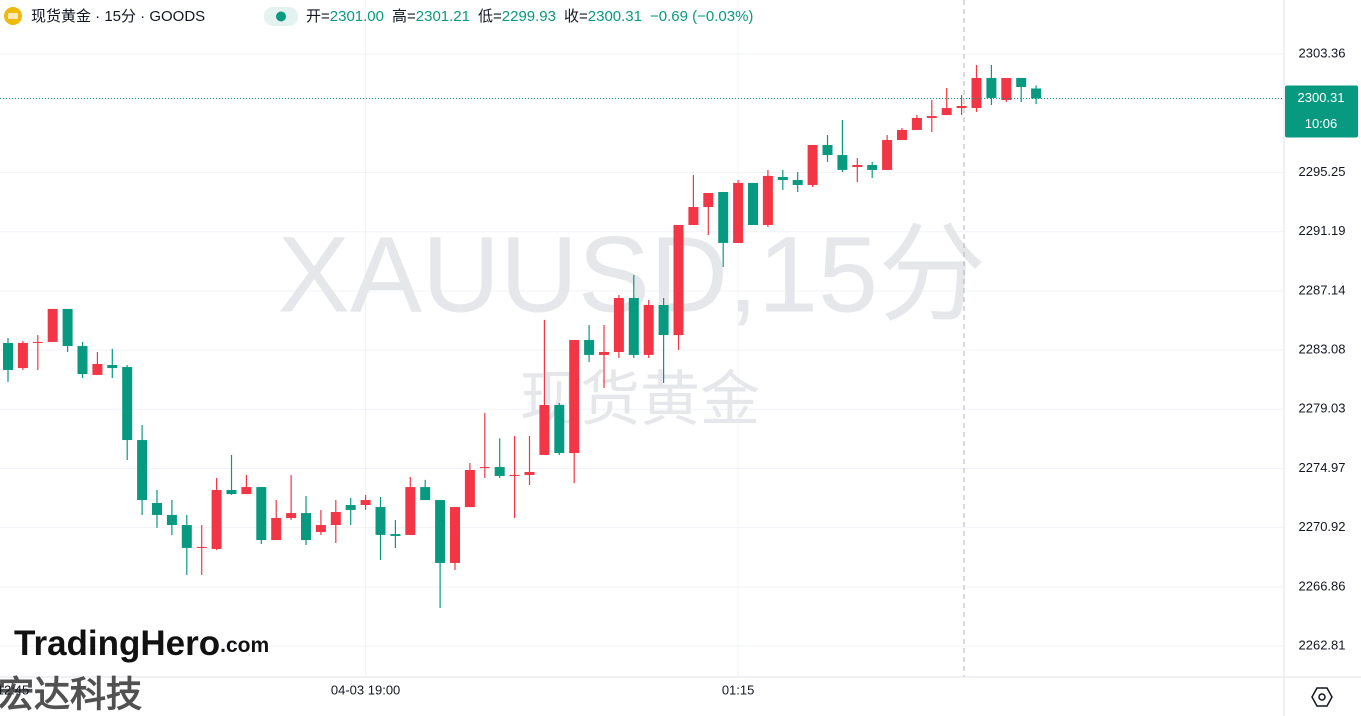 Image resolution: width=1361 pixels, height=716 pixels. Describe the element at coordinates (1322, 52) in the screenshot. I see `y-tick-label: 2303.36` at that location.